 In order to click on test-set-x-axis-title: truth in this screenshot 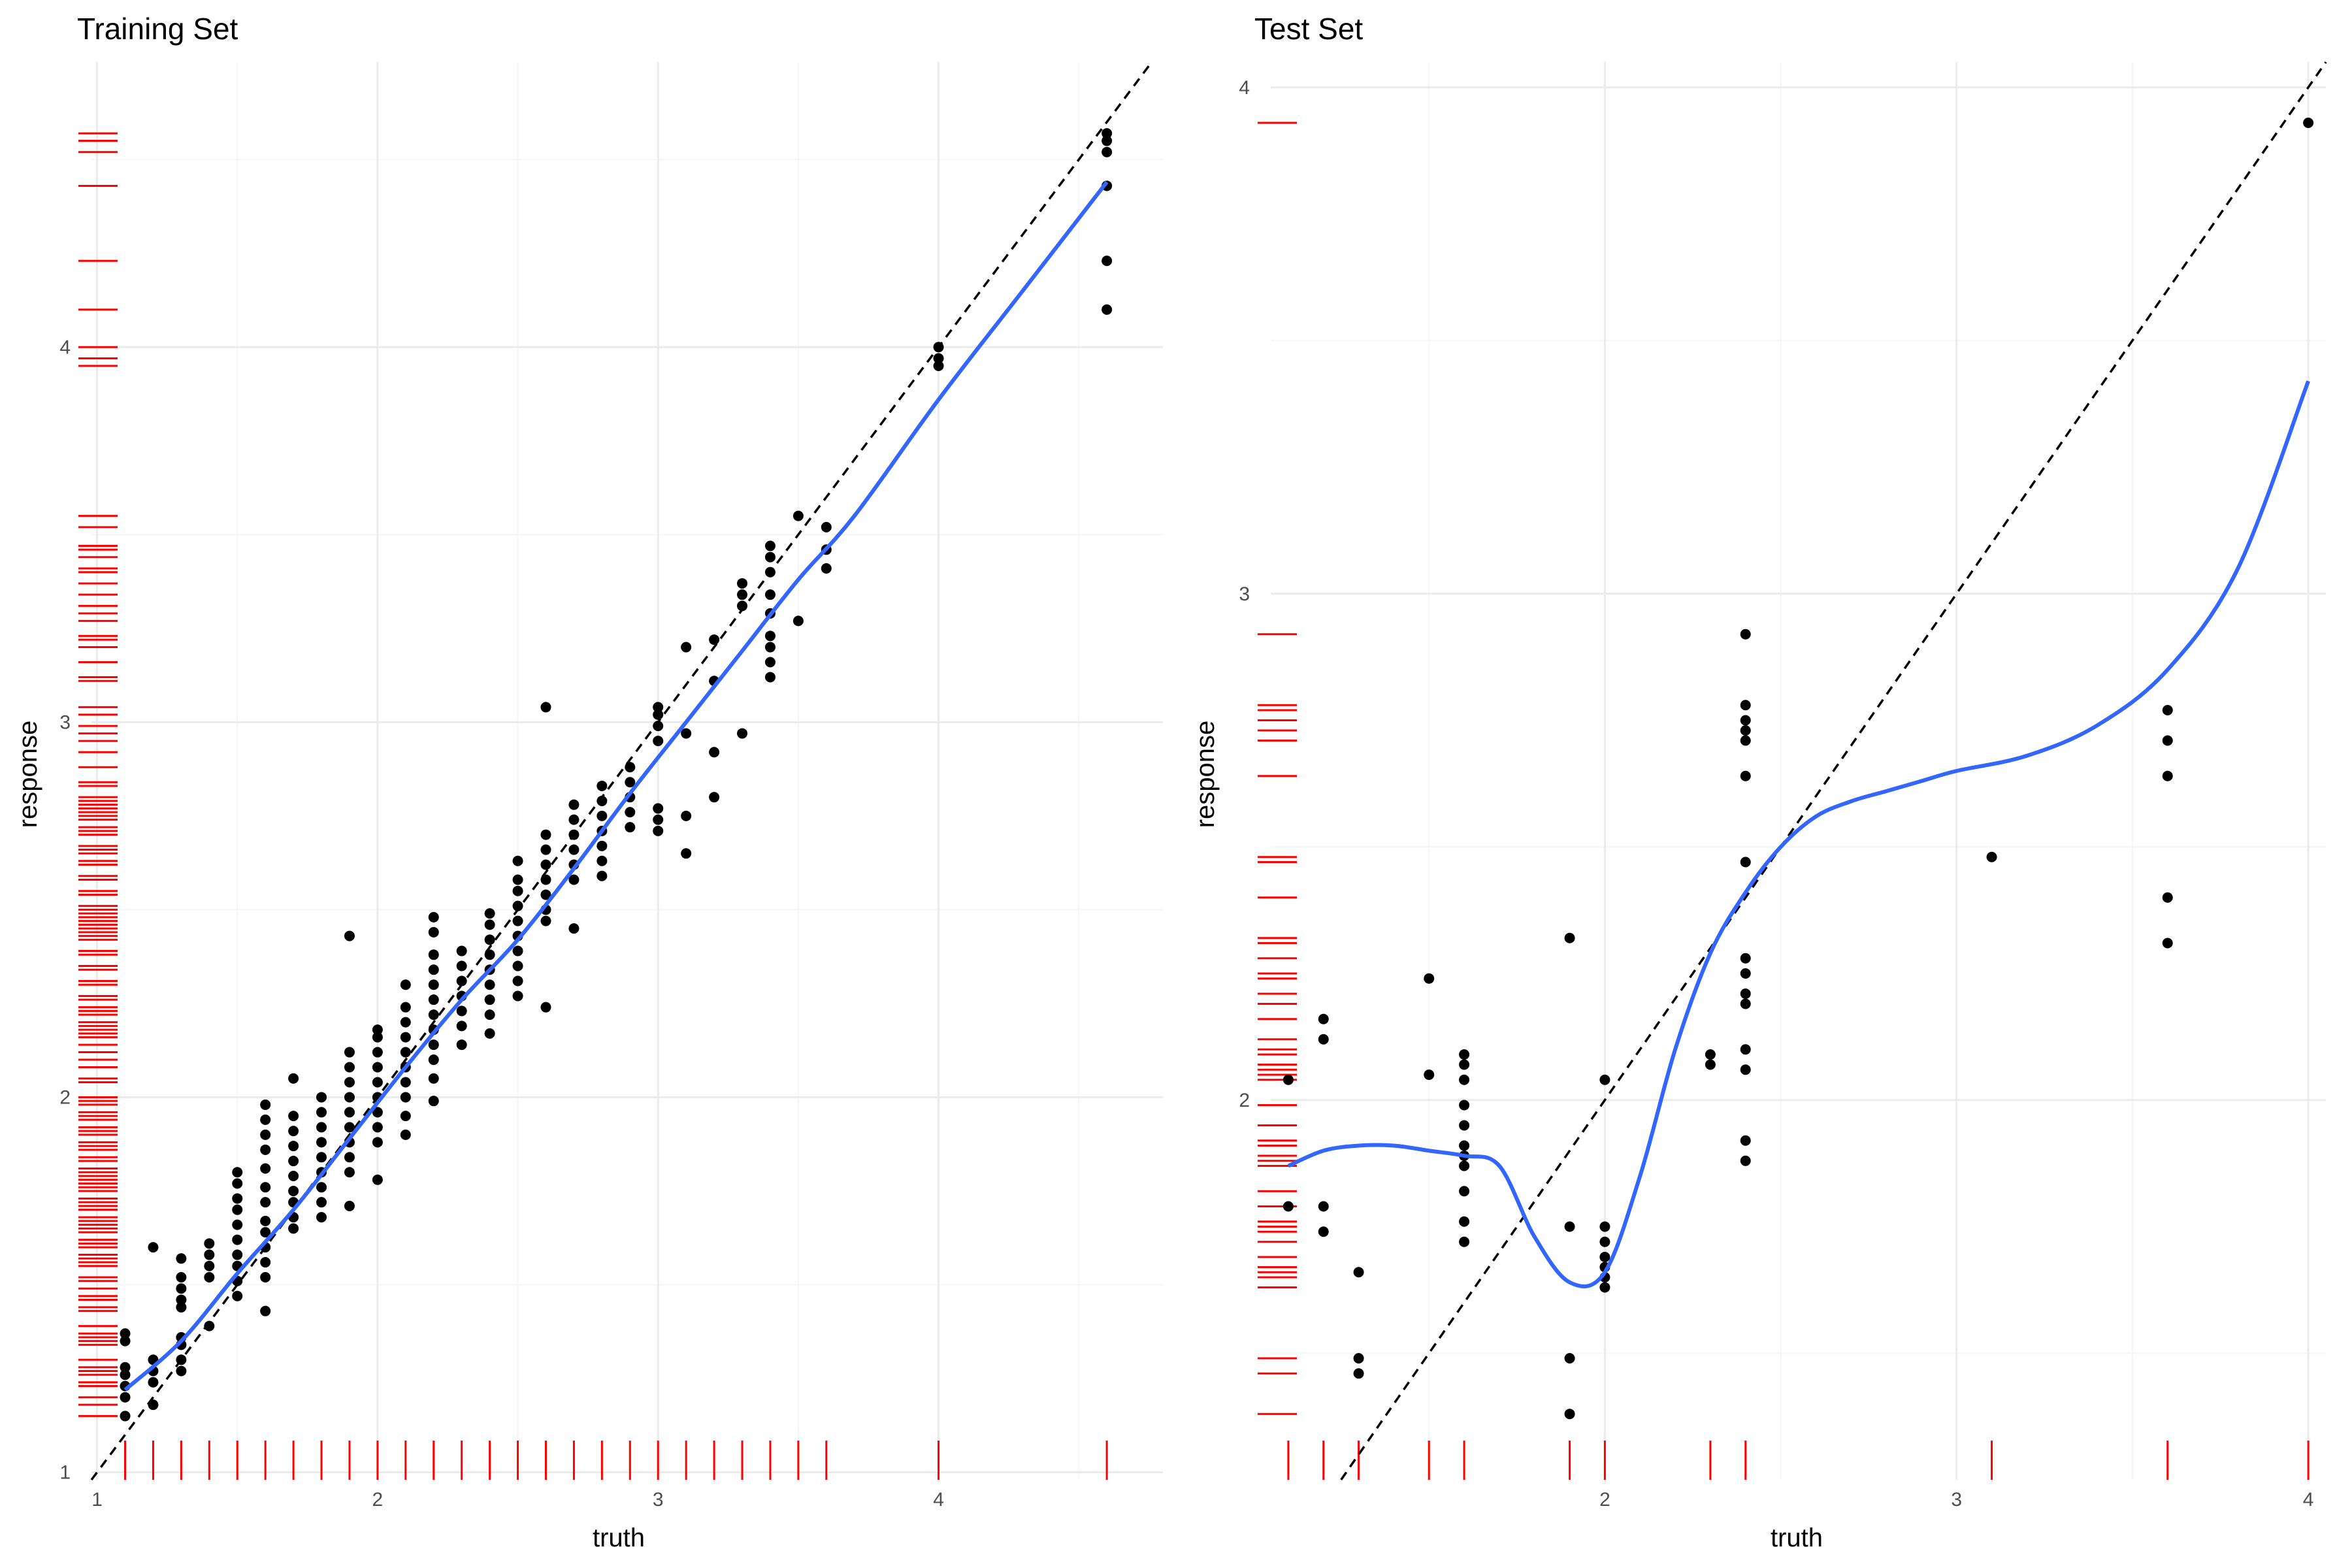, I will do `click(1797, 1538)`.